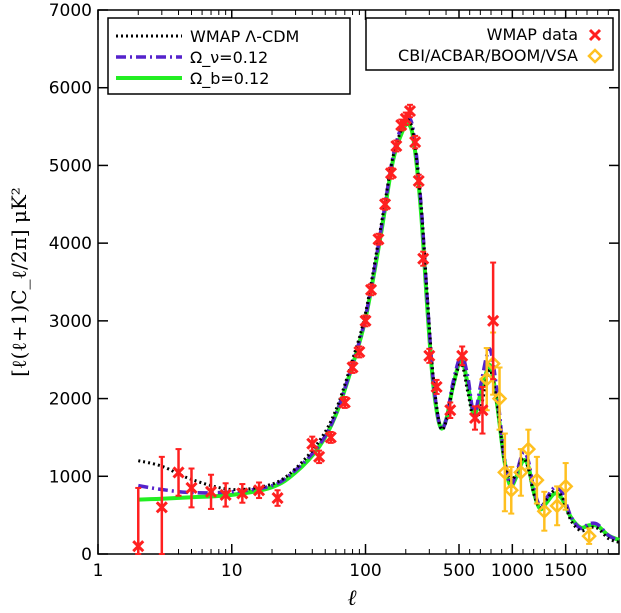  I want to click on y-axis-label: [ℓ(ℓ+1)C_ℓ/2π] μK², so click(19, 282).